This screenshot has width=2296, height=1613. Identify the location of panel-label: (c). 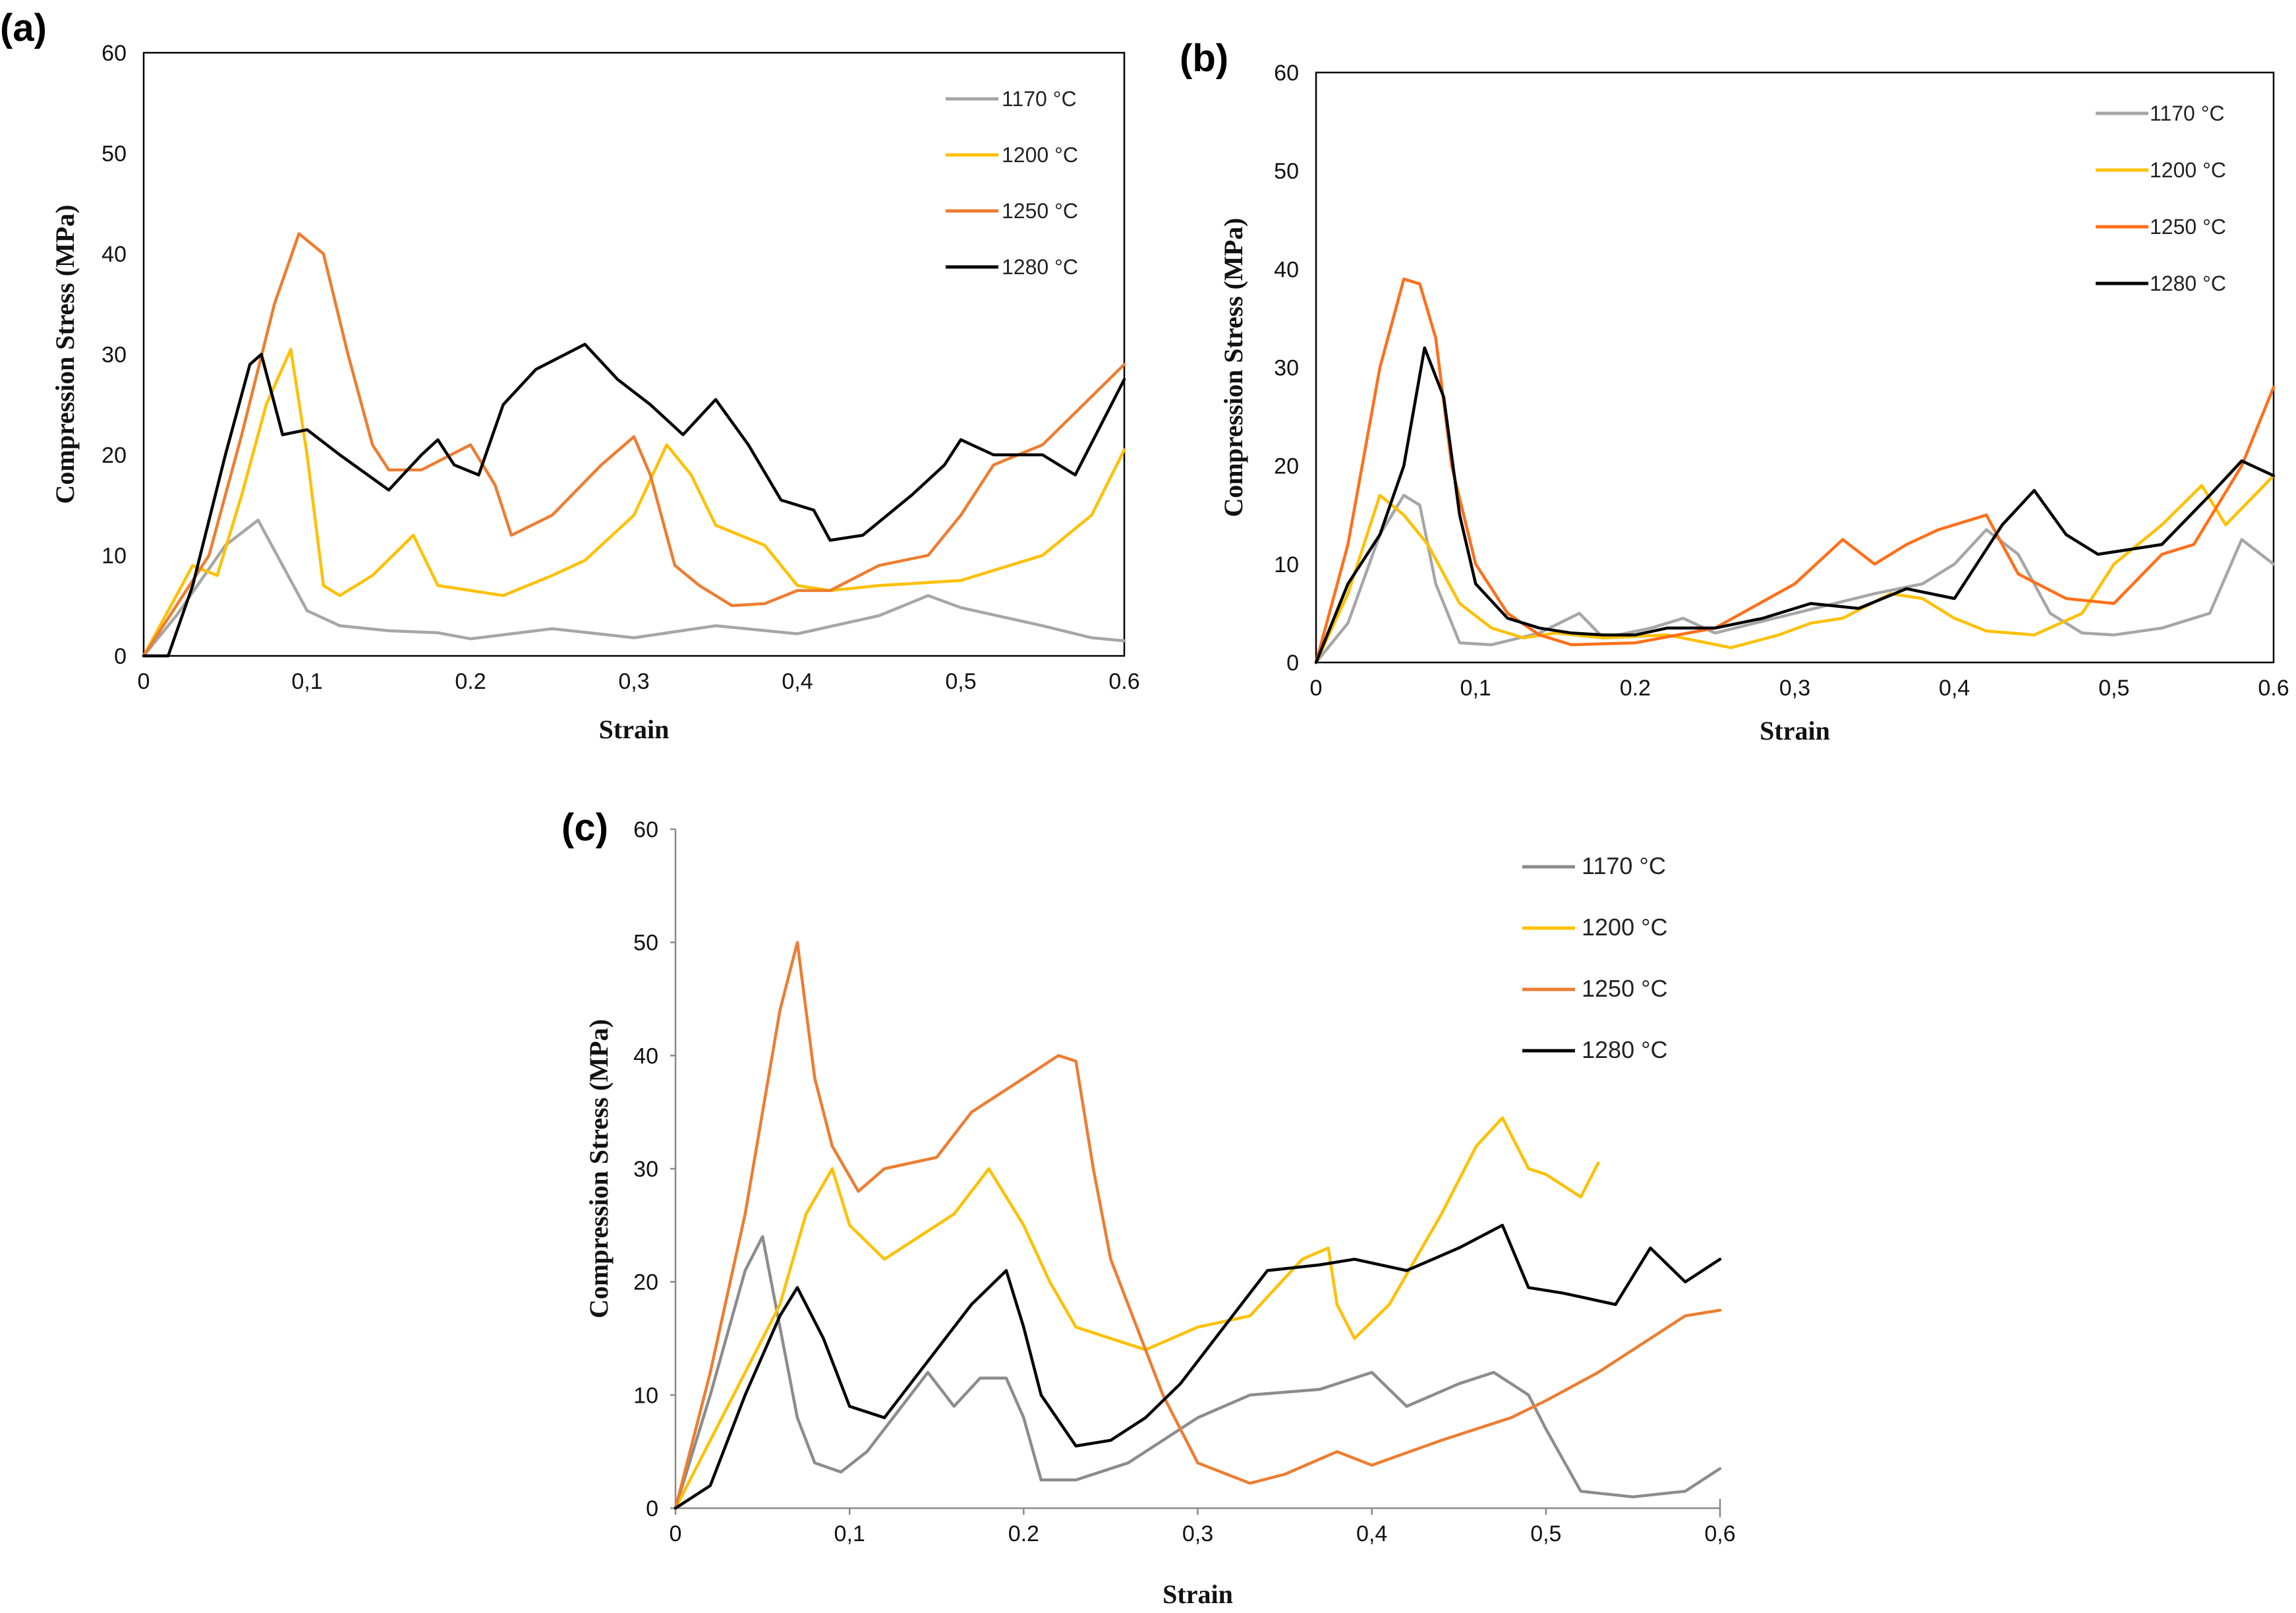
(584, 828).